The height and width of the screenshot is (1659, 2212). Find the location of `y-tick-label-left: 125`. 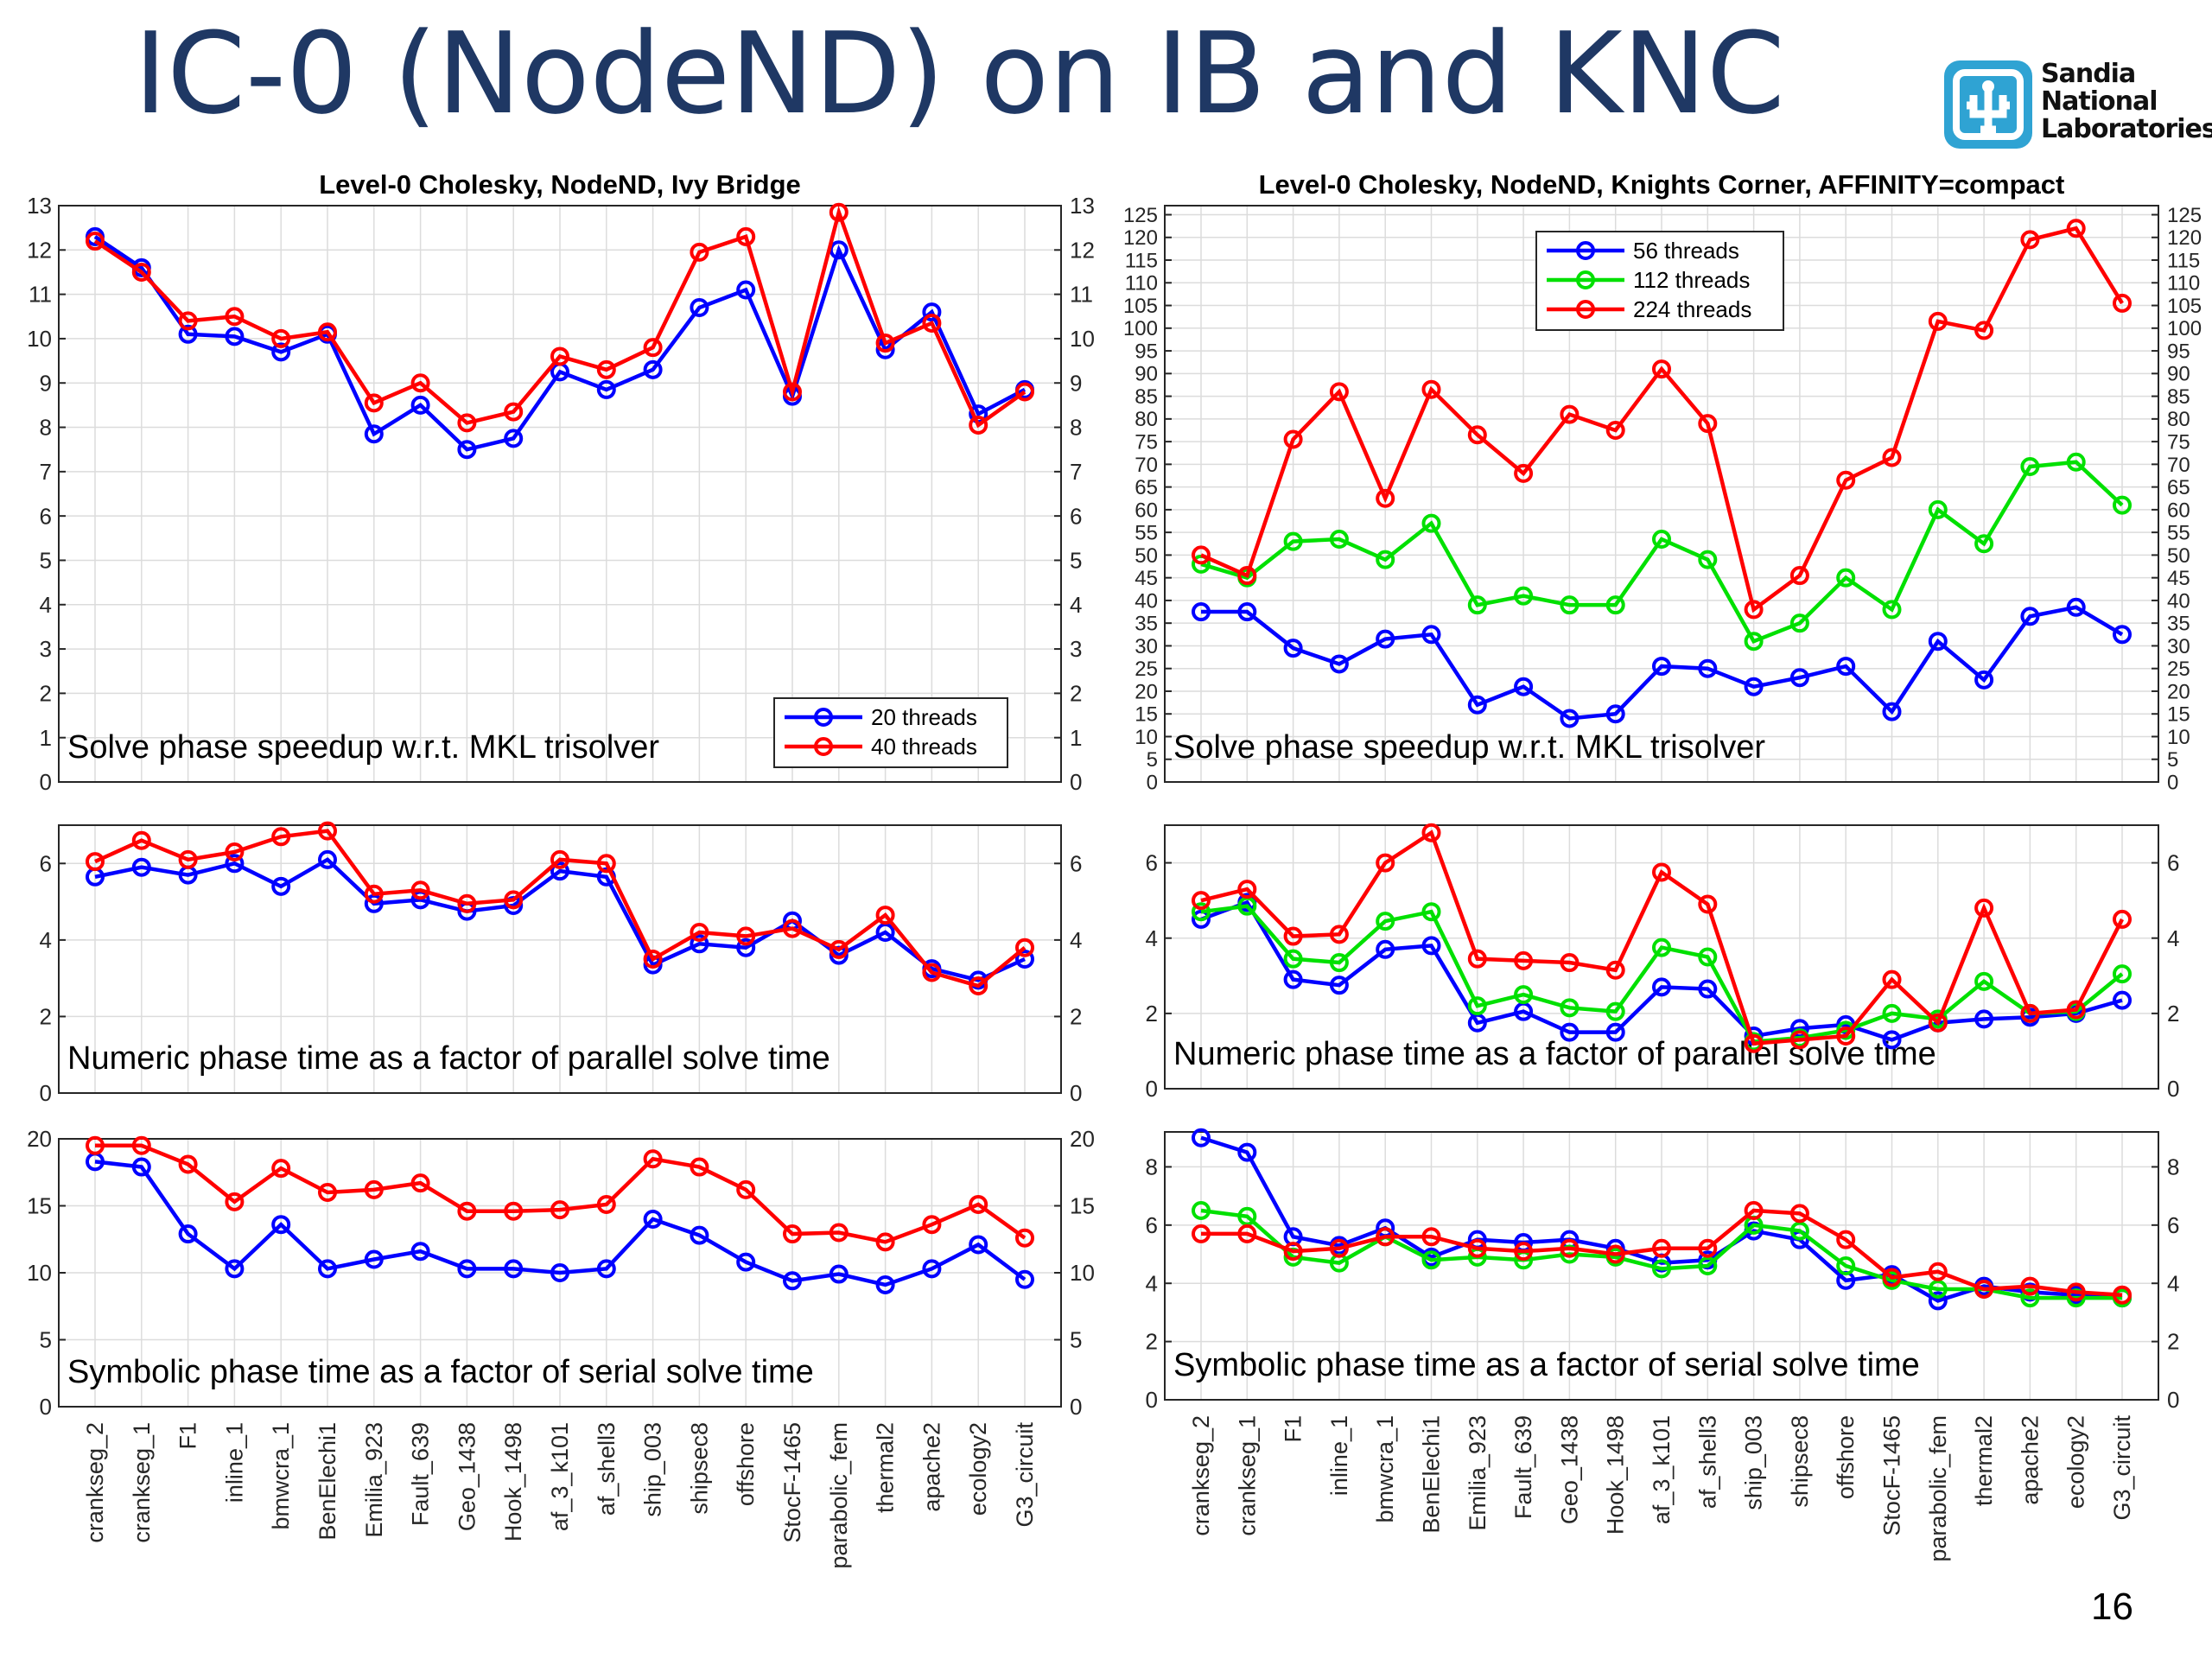

y-tick-label-left: 125 is located at coordinates (1140, 215).